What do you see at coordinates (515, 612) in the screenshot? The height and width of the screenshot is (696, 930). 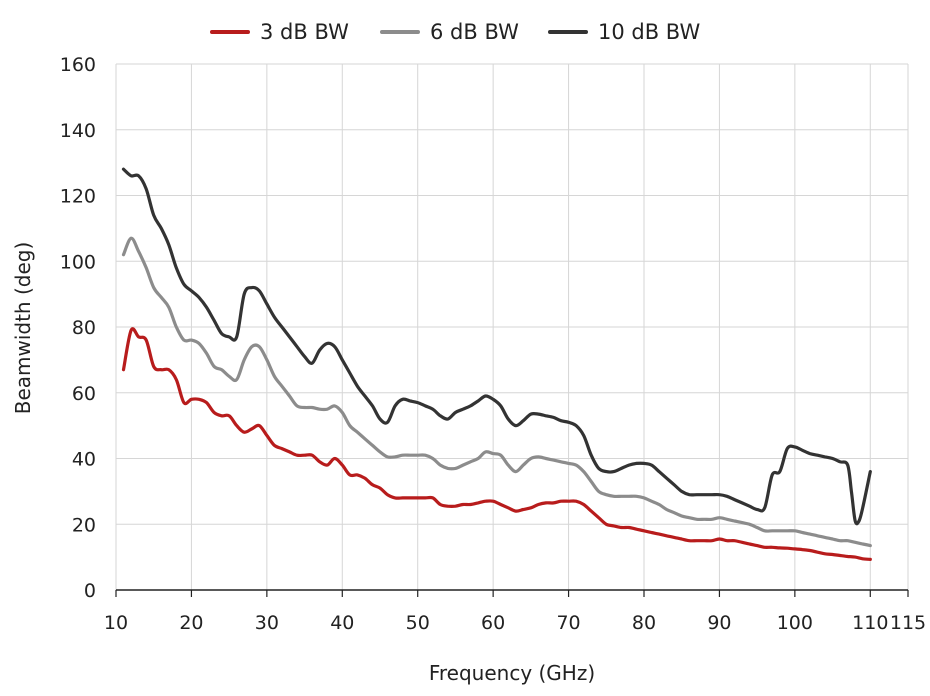 I see `x-tick-labels: 10 20 30 40 50 60 70 80 90 100 110 115` at bounding box center [515, 612].